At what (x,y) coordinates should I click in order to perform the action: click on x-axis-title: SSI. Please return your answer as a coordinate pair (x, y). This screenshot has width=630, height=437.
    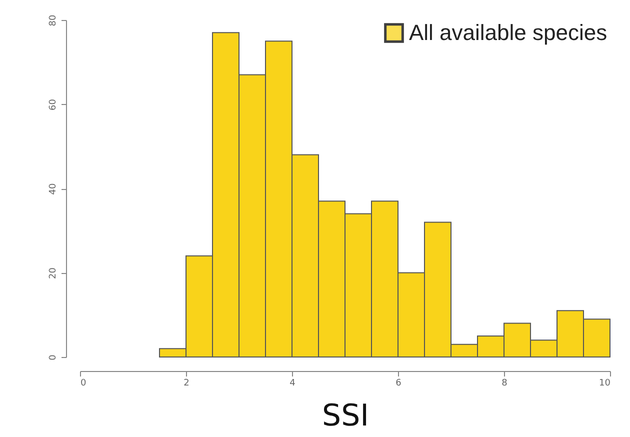
    Looking at the image, I should click on (345, 416).